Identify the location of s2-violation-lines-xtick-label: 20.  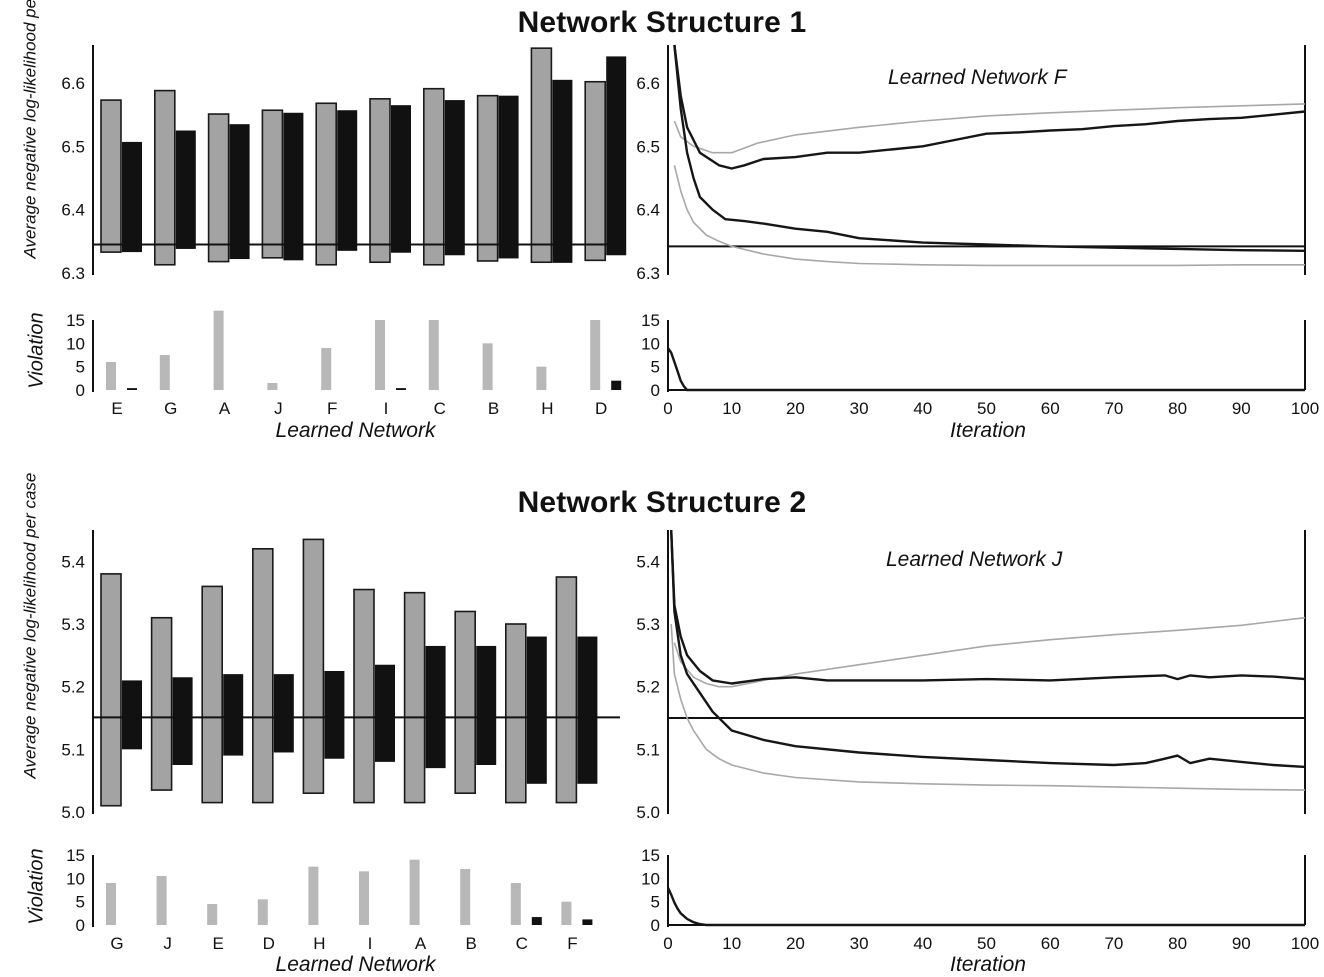
(795, 943).